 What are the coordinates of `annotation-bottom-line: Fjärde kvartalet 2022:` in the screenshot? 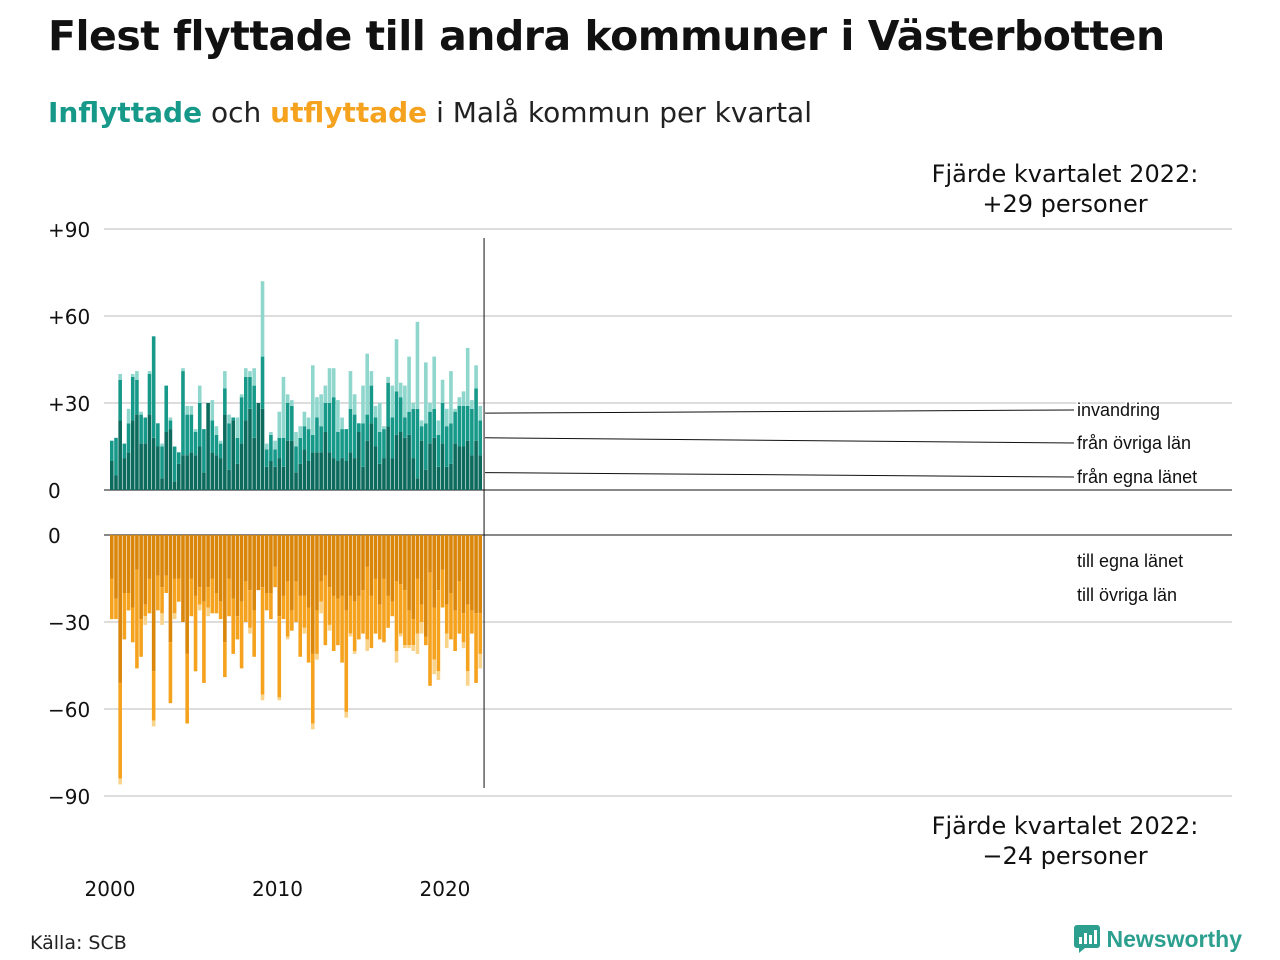 It's located at (1065, 826).